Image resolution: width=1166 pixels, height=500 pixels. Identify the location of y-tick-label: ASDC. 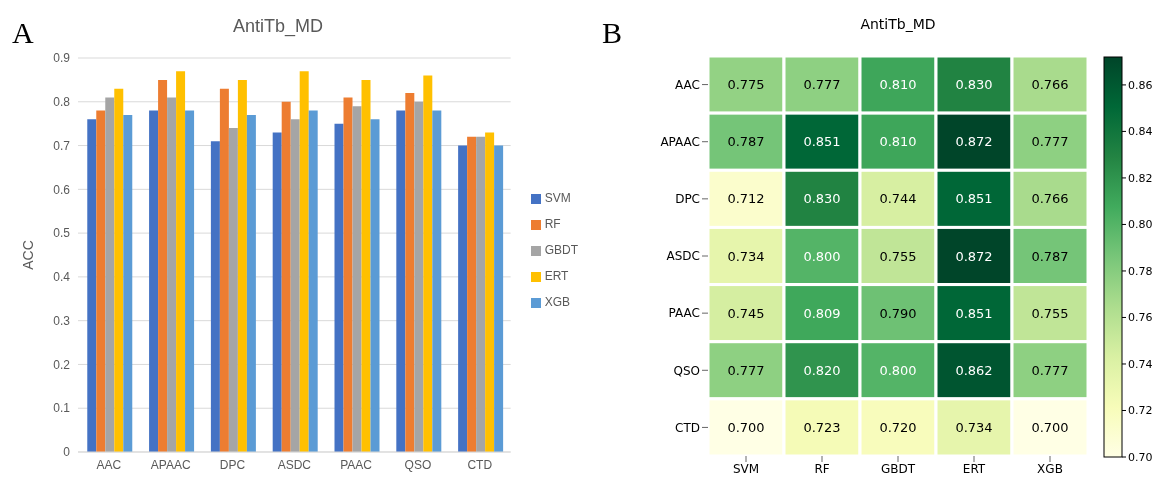
(683, 256).